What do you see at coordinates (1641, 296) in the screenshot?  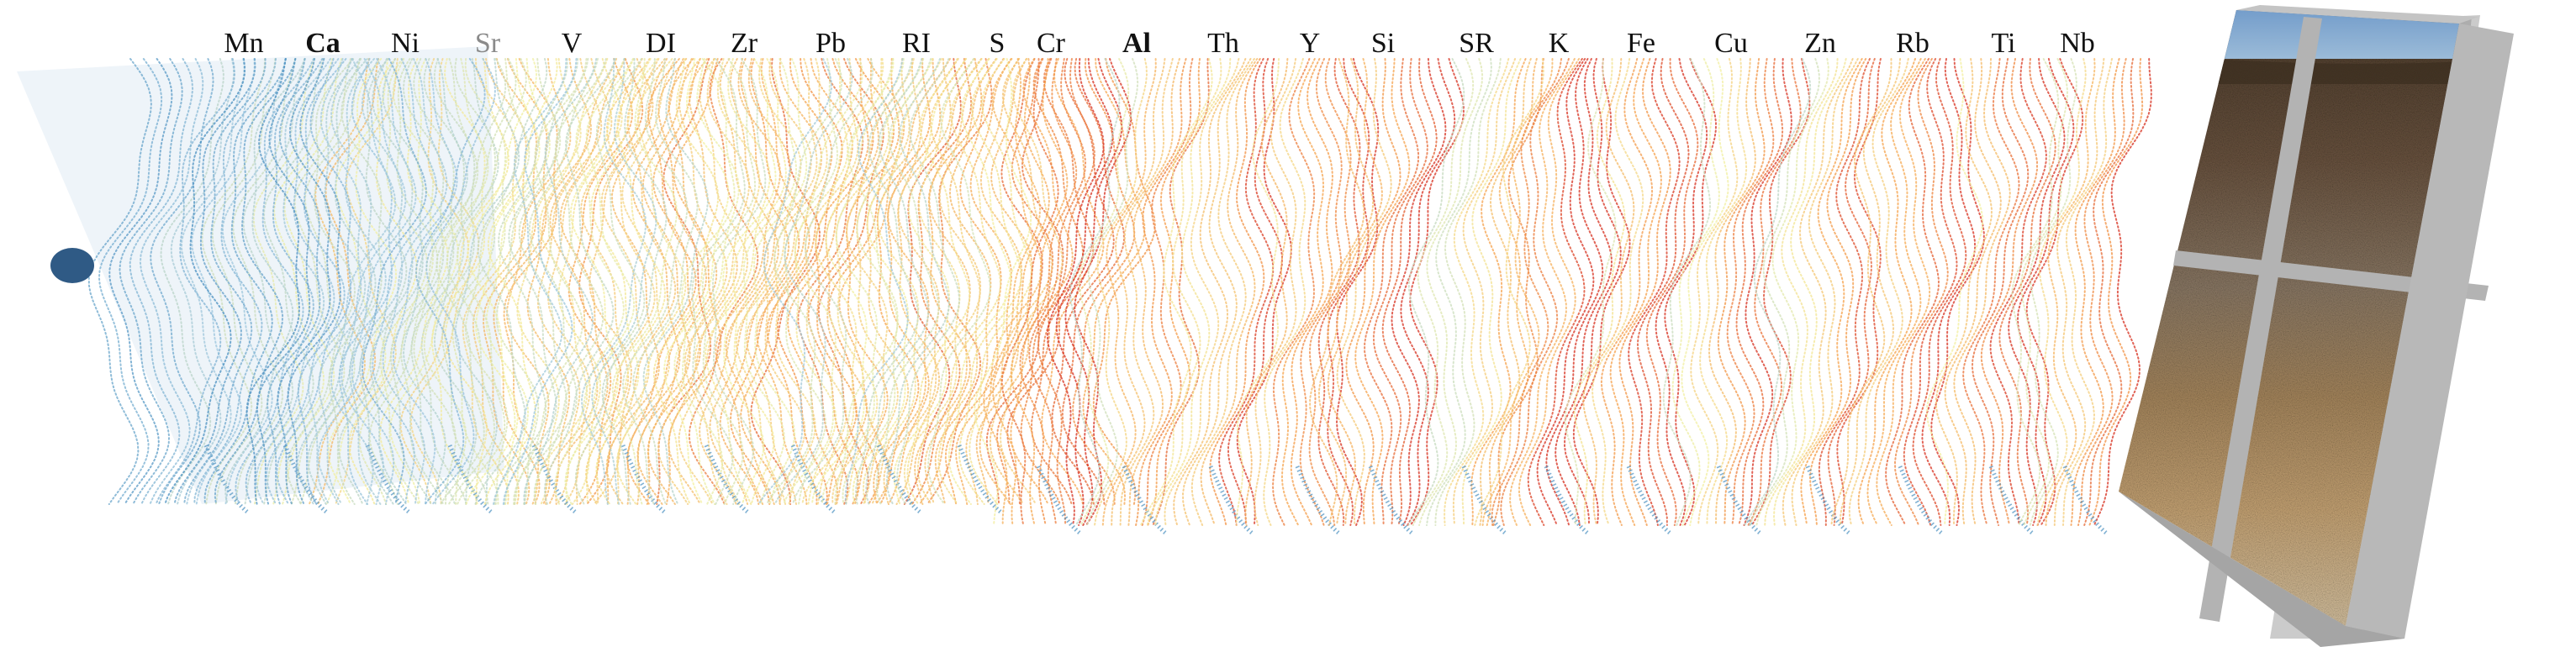 I see `slice-cloud-fe` at bounding box center [1641, 296].